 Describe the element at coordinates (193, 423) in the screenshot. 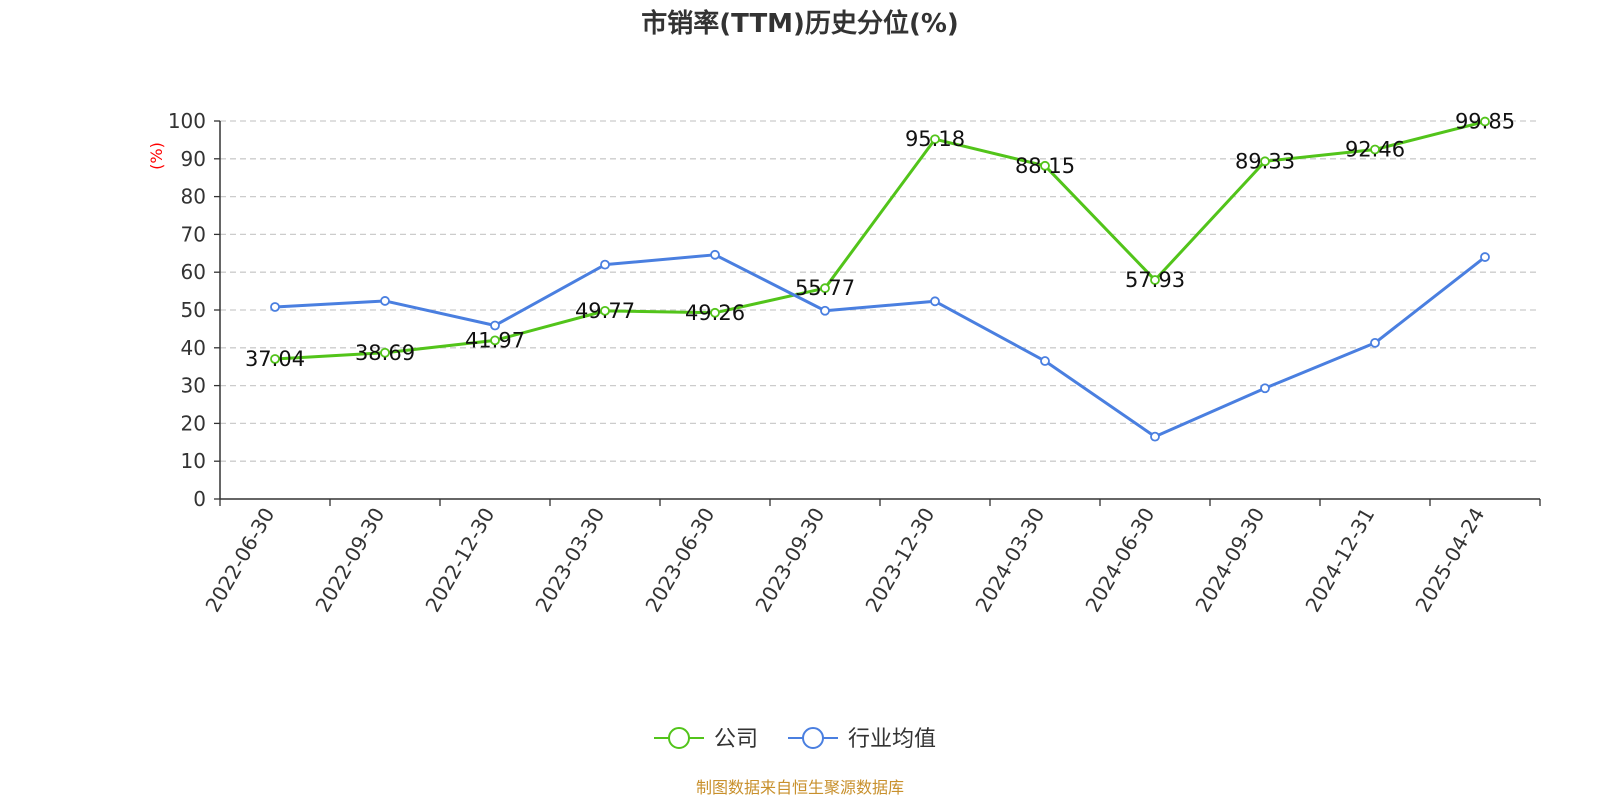

I see `y-tick-label: 20` at that location.